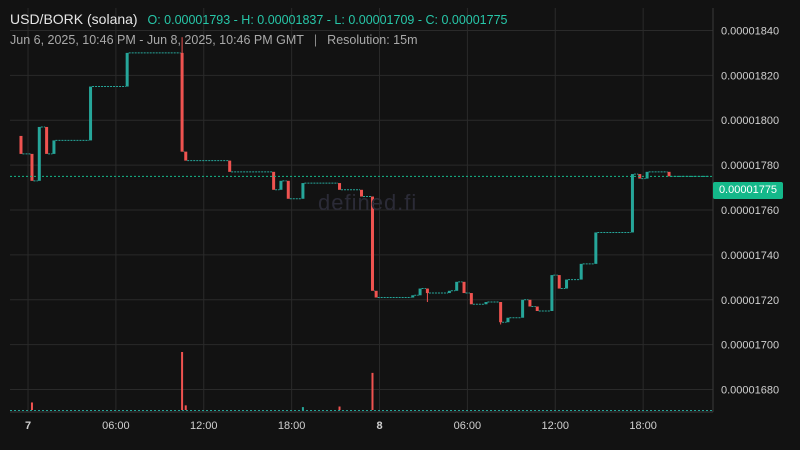 Image resolution: width=800 pixels, height=450 pixels. Describe the element at coordinates (361, 421) in the screenshot. I see `x-axis: 7 06:00 12:00 18:00 8 06:00 12:00 18:00` at that location.